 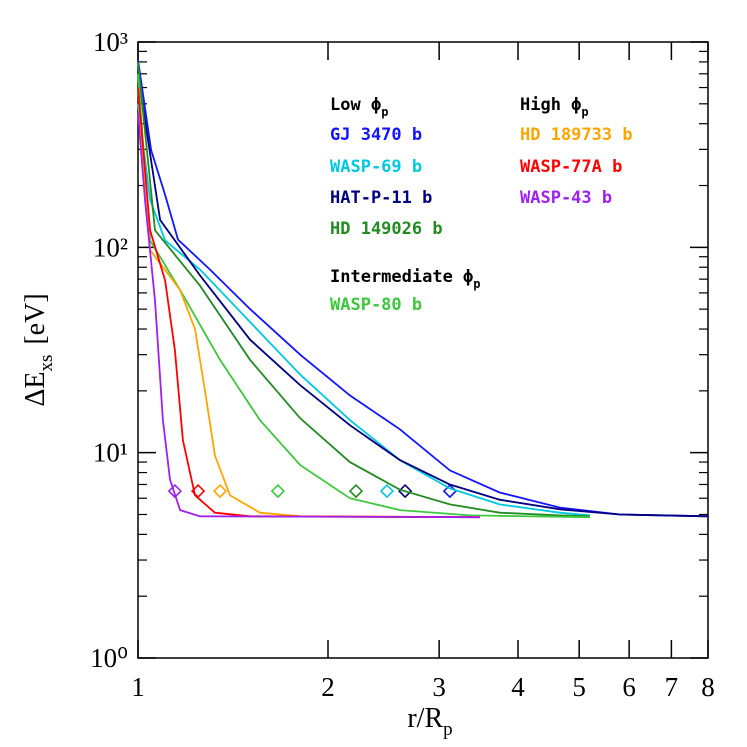 I want to click on x-tick-label: 8, so click(x=708, y=687).